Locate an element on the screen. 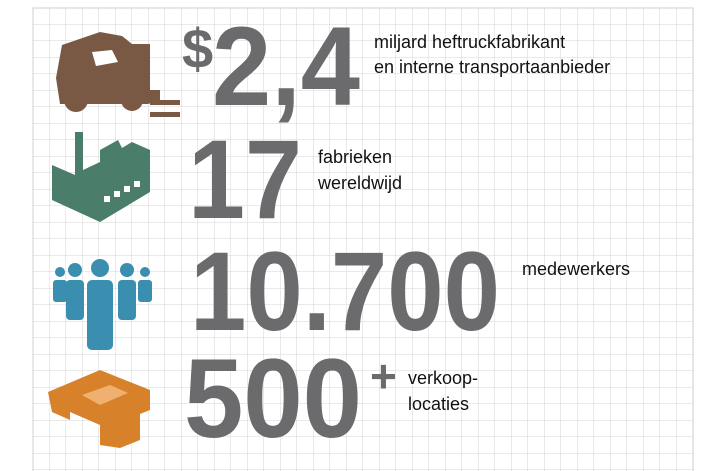 The width and height of the screenshot is (703, 471). forklift-icon is located at coordinates (118, 74).